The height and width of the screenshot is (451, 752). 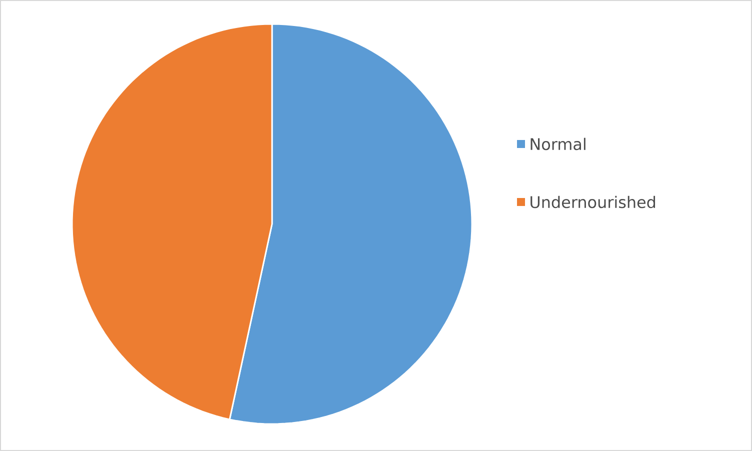 I want to click on legend-label: Undernourished, so click(x=593, y=202).